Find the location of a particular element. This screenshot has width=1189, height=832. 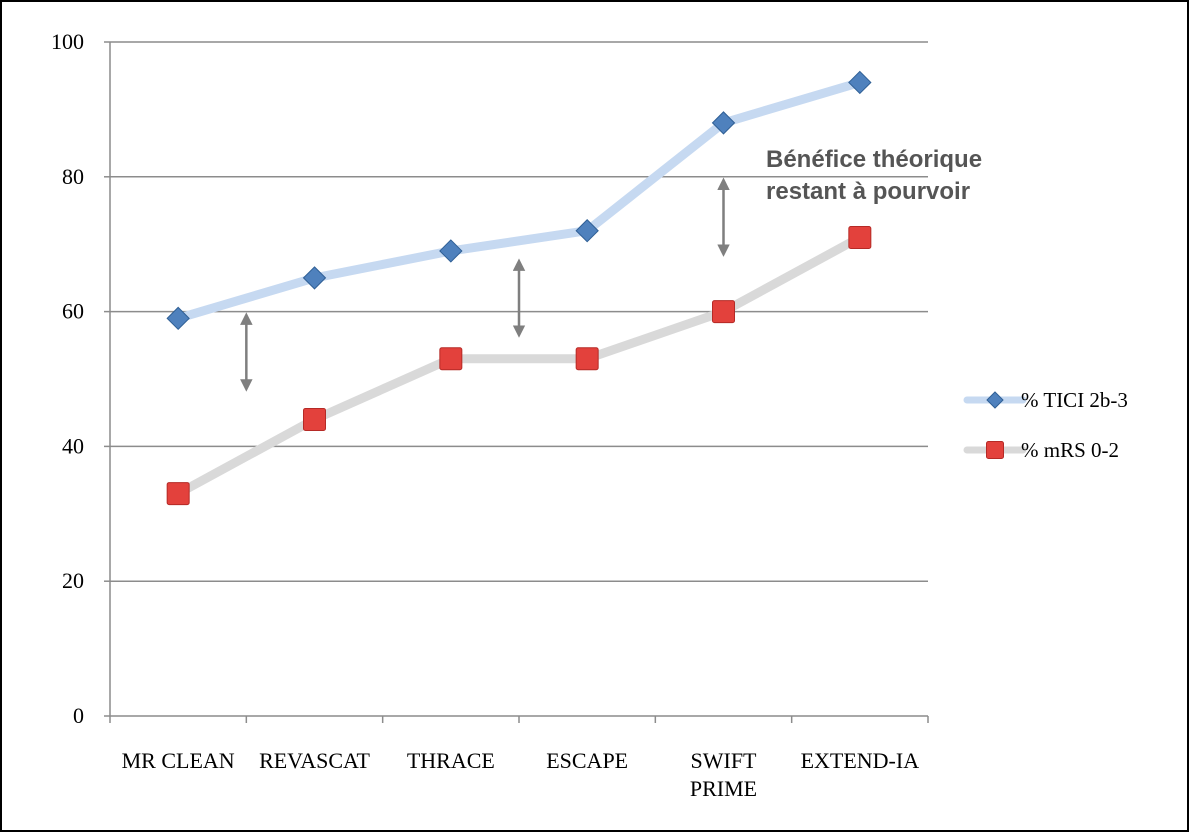

legend-label: % mRS 0-2 is located at coordinates (1070, 450).